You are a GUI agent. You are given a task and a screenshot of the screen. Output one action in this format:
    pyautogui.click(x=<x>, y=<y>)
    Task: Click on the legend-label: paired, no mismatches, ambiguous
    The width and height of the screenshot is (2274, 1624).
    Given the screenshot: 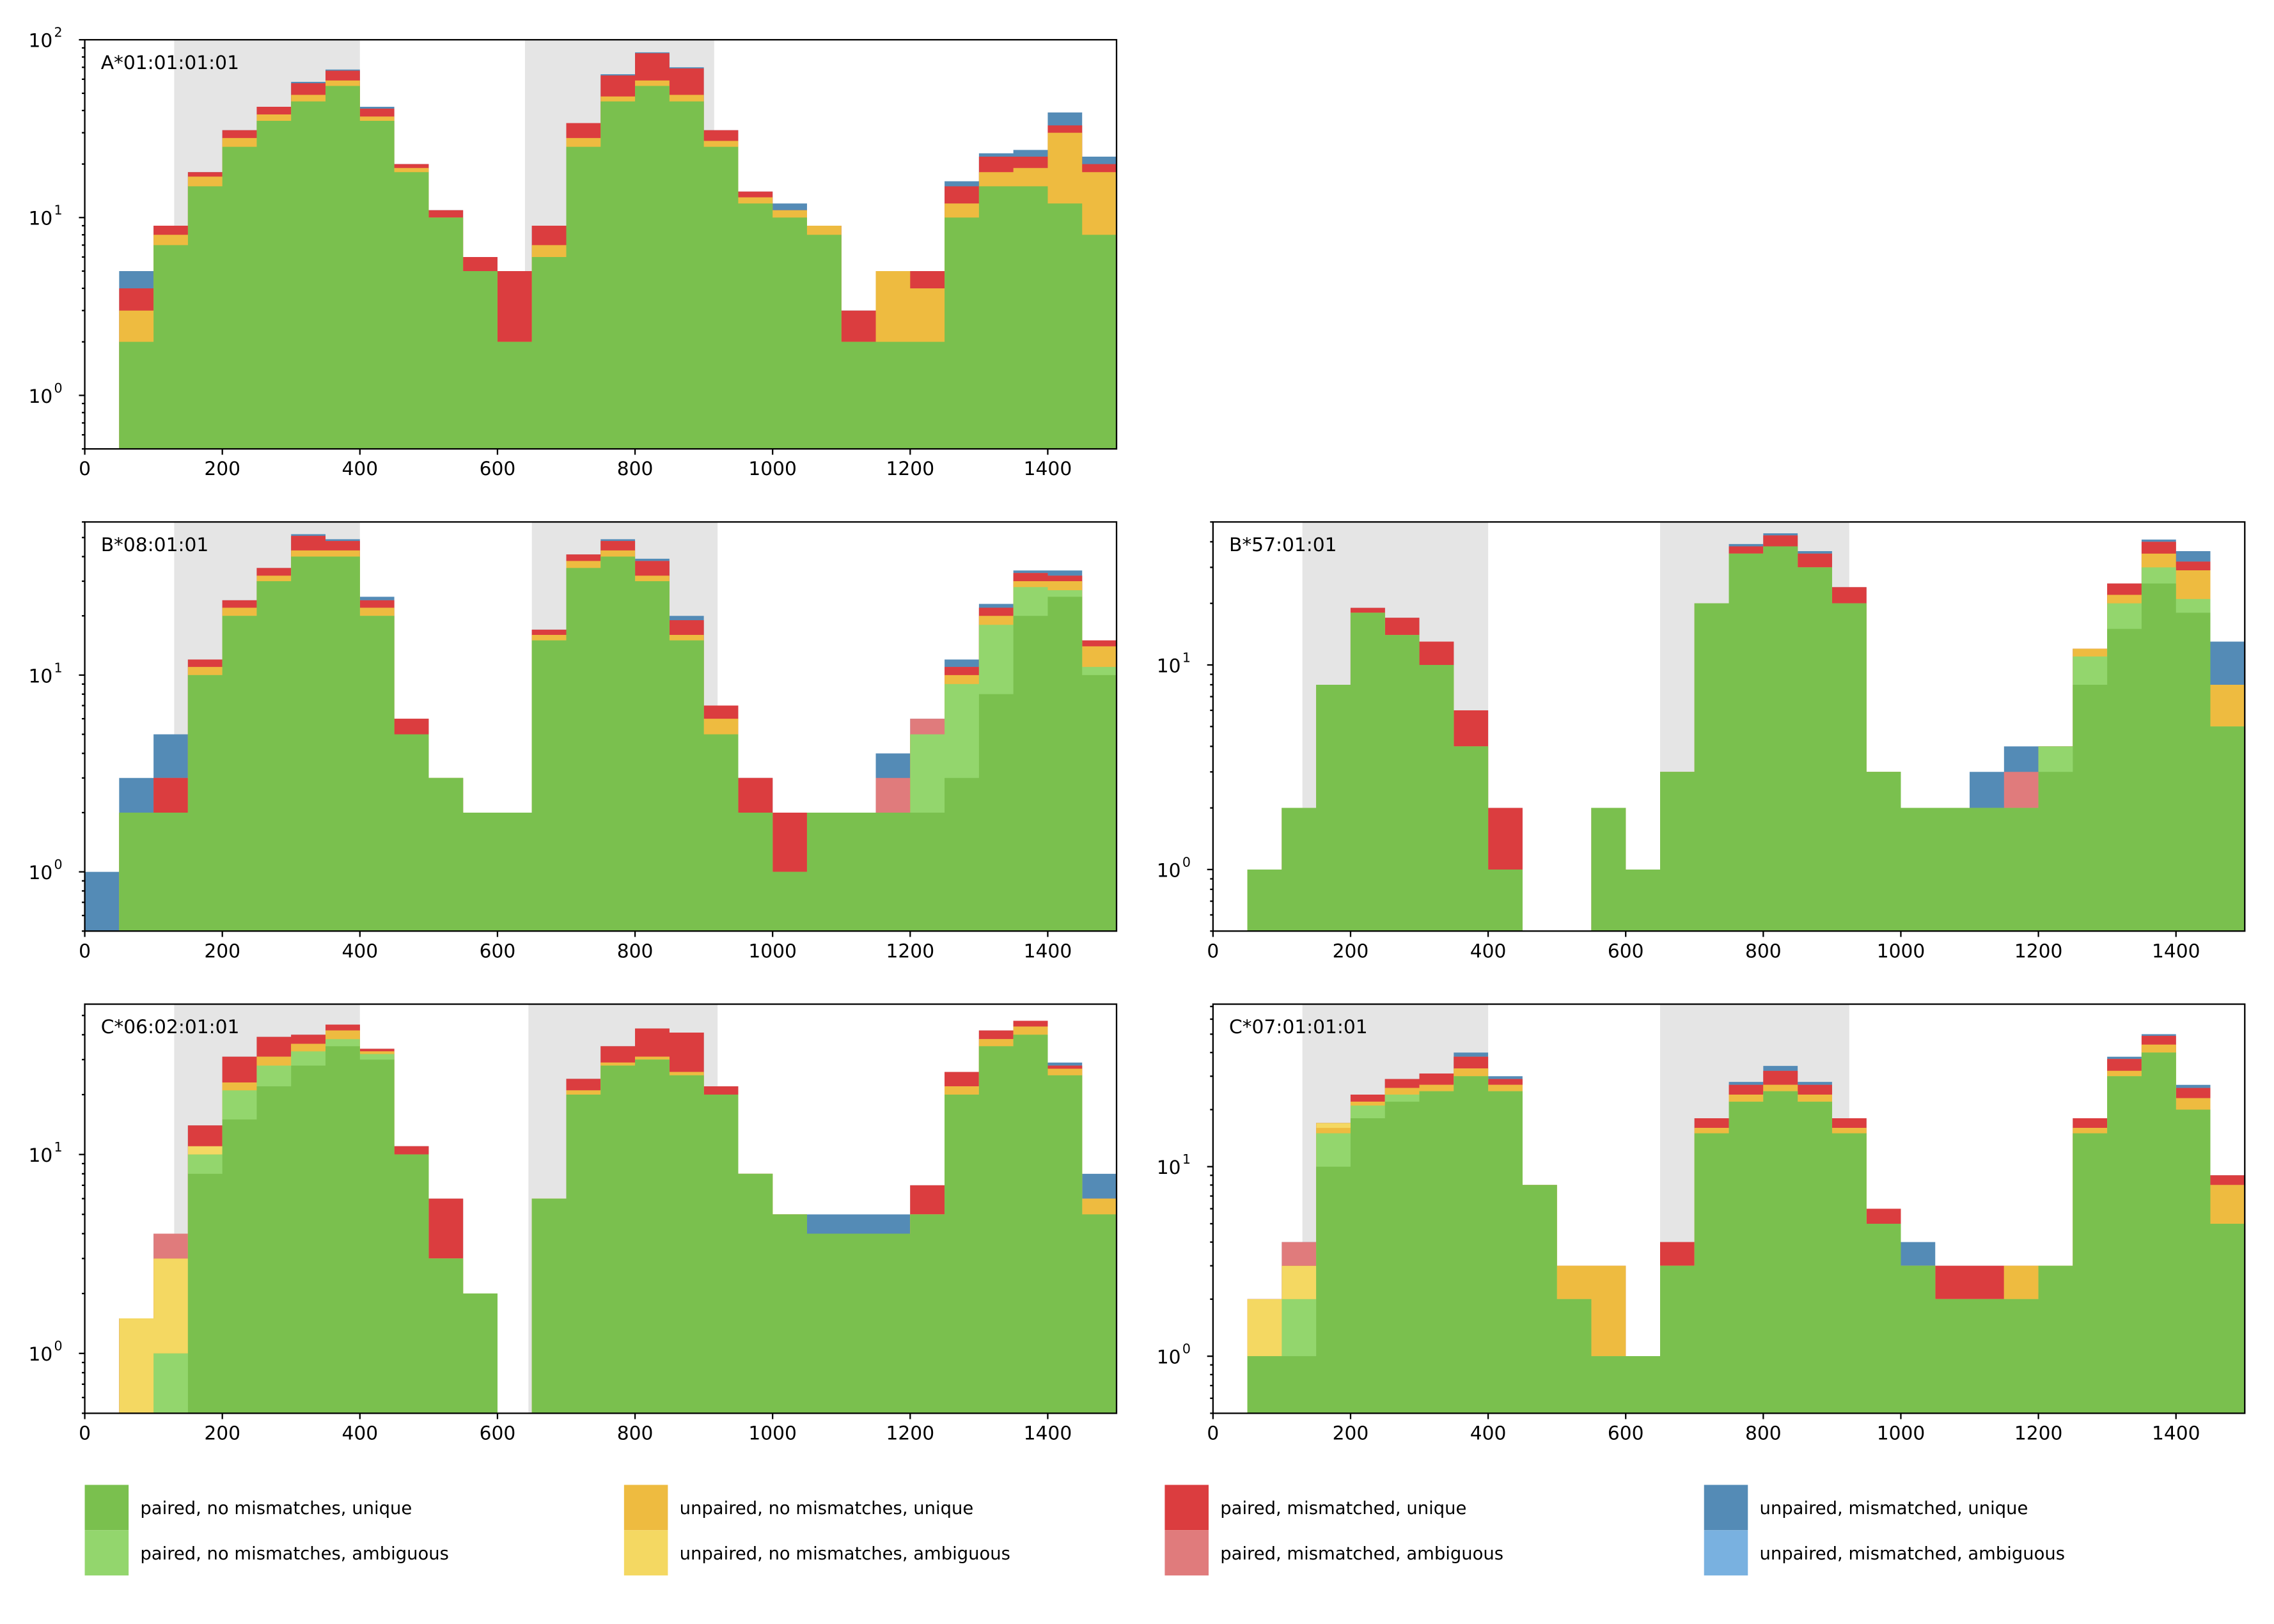 What is the action you would take?
    pyautogui.click(x=294, y=1554)
    